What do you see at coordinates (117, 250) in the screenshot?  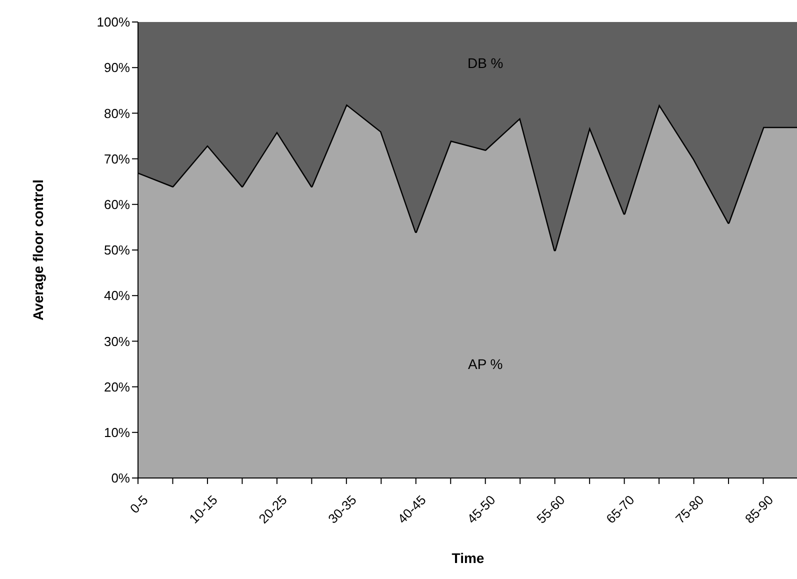 I see `y-tick-label: 50%` at bounding box center [117, 250].